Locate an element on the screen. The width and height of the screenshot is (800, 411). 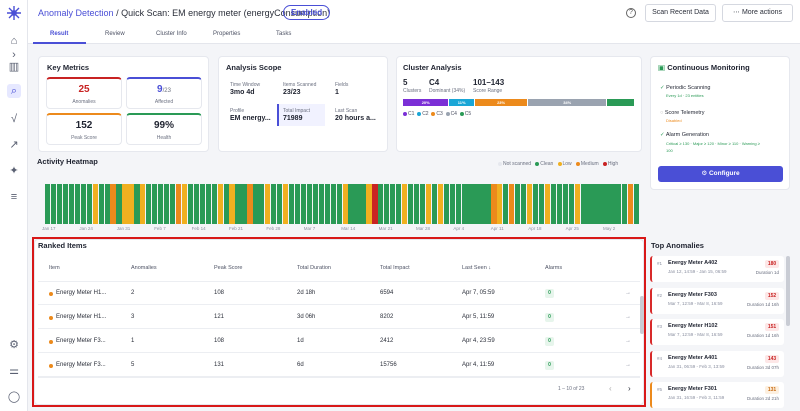
settings-icon: ⚙ is located at coordinates (14, 345).